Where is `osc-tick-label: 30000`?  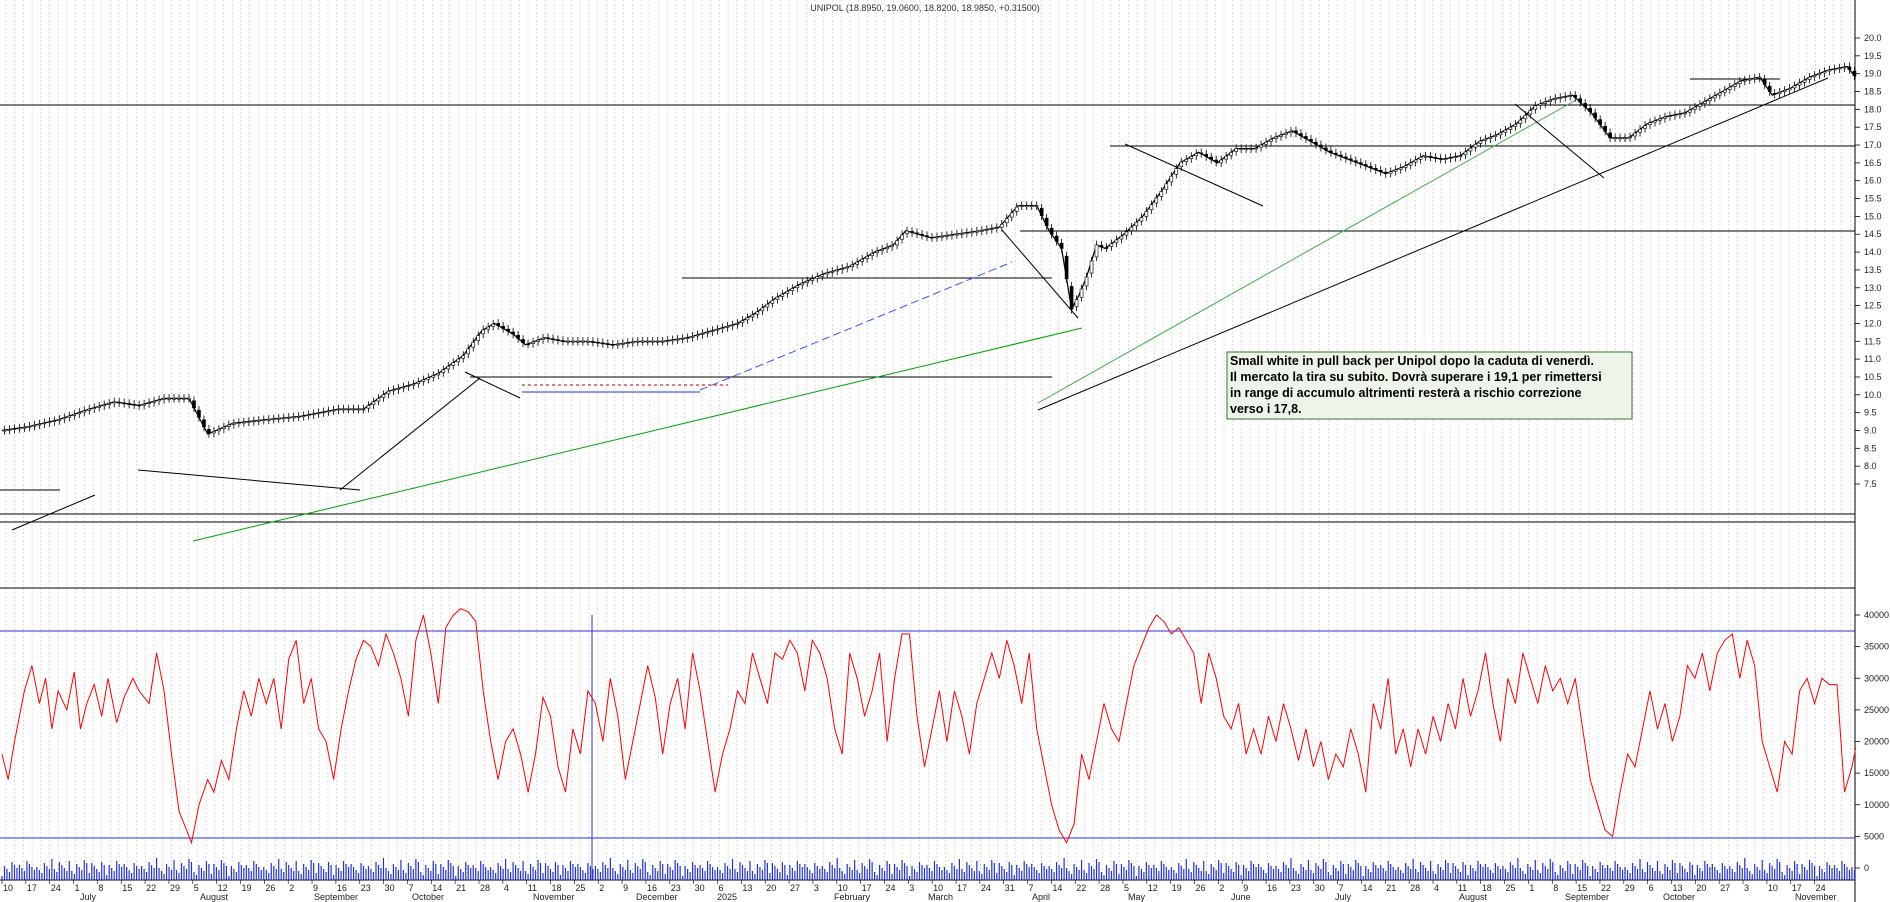
osc-tick-label: 30000 is located at coordinates (1876, 678).